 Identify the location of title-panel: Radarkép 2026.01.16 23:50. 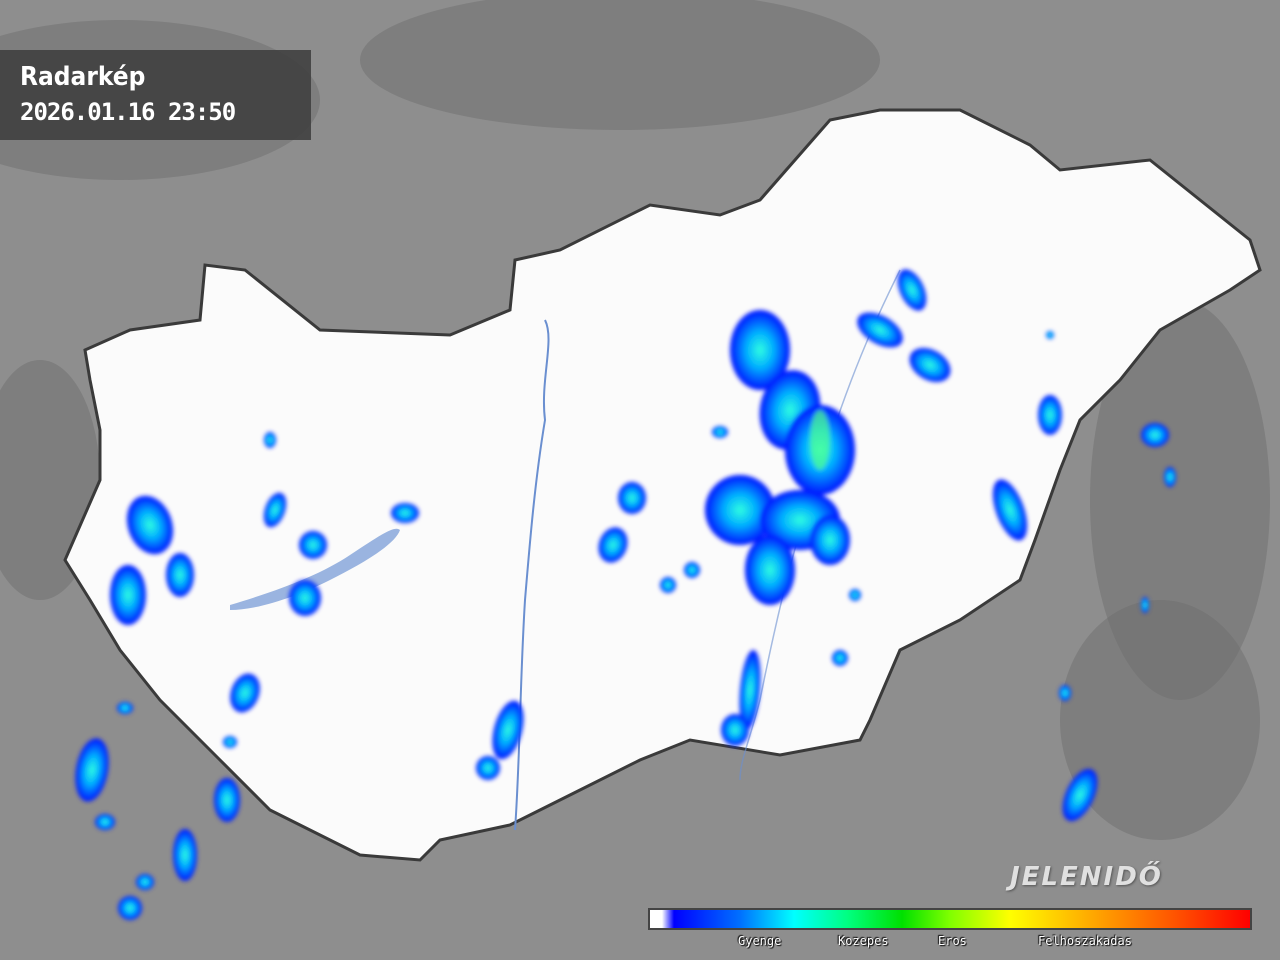
(155, 95).